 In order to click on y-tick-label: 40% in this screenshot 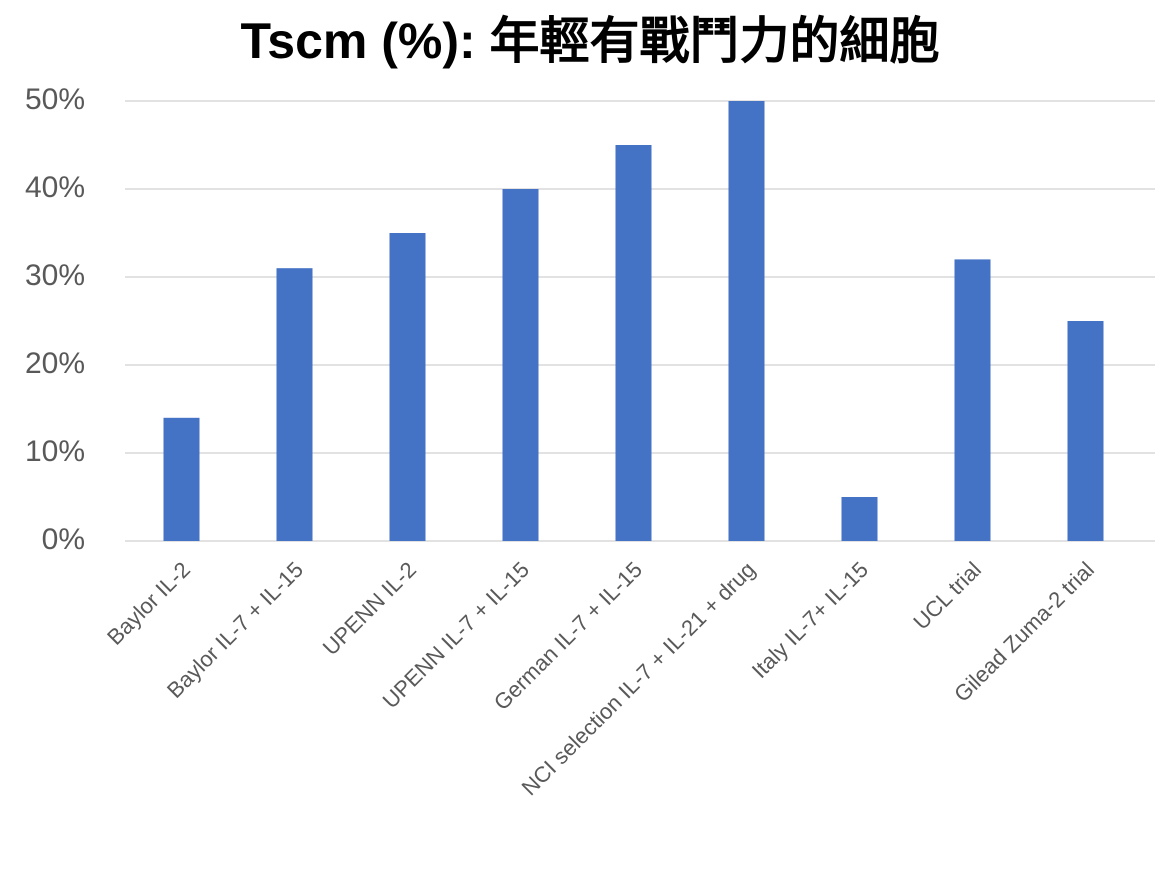, I will do `click(55, 187)`.